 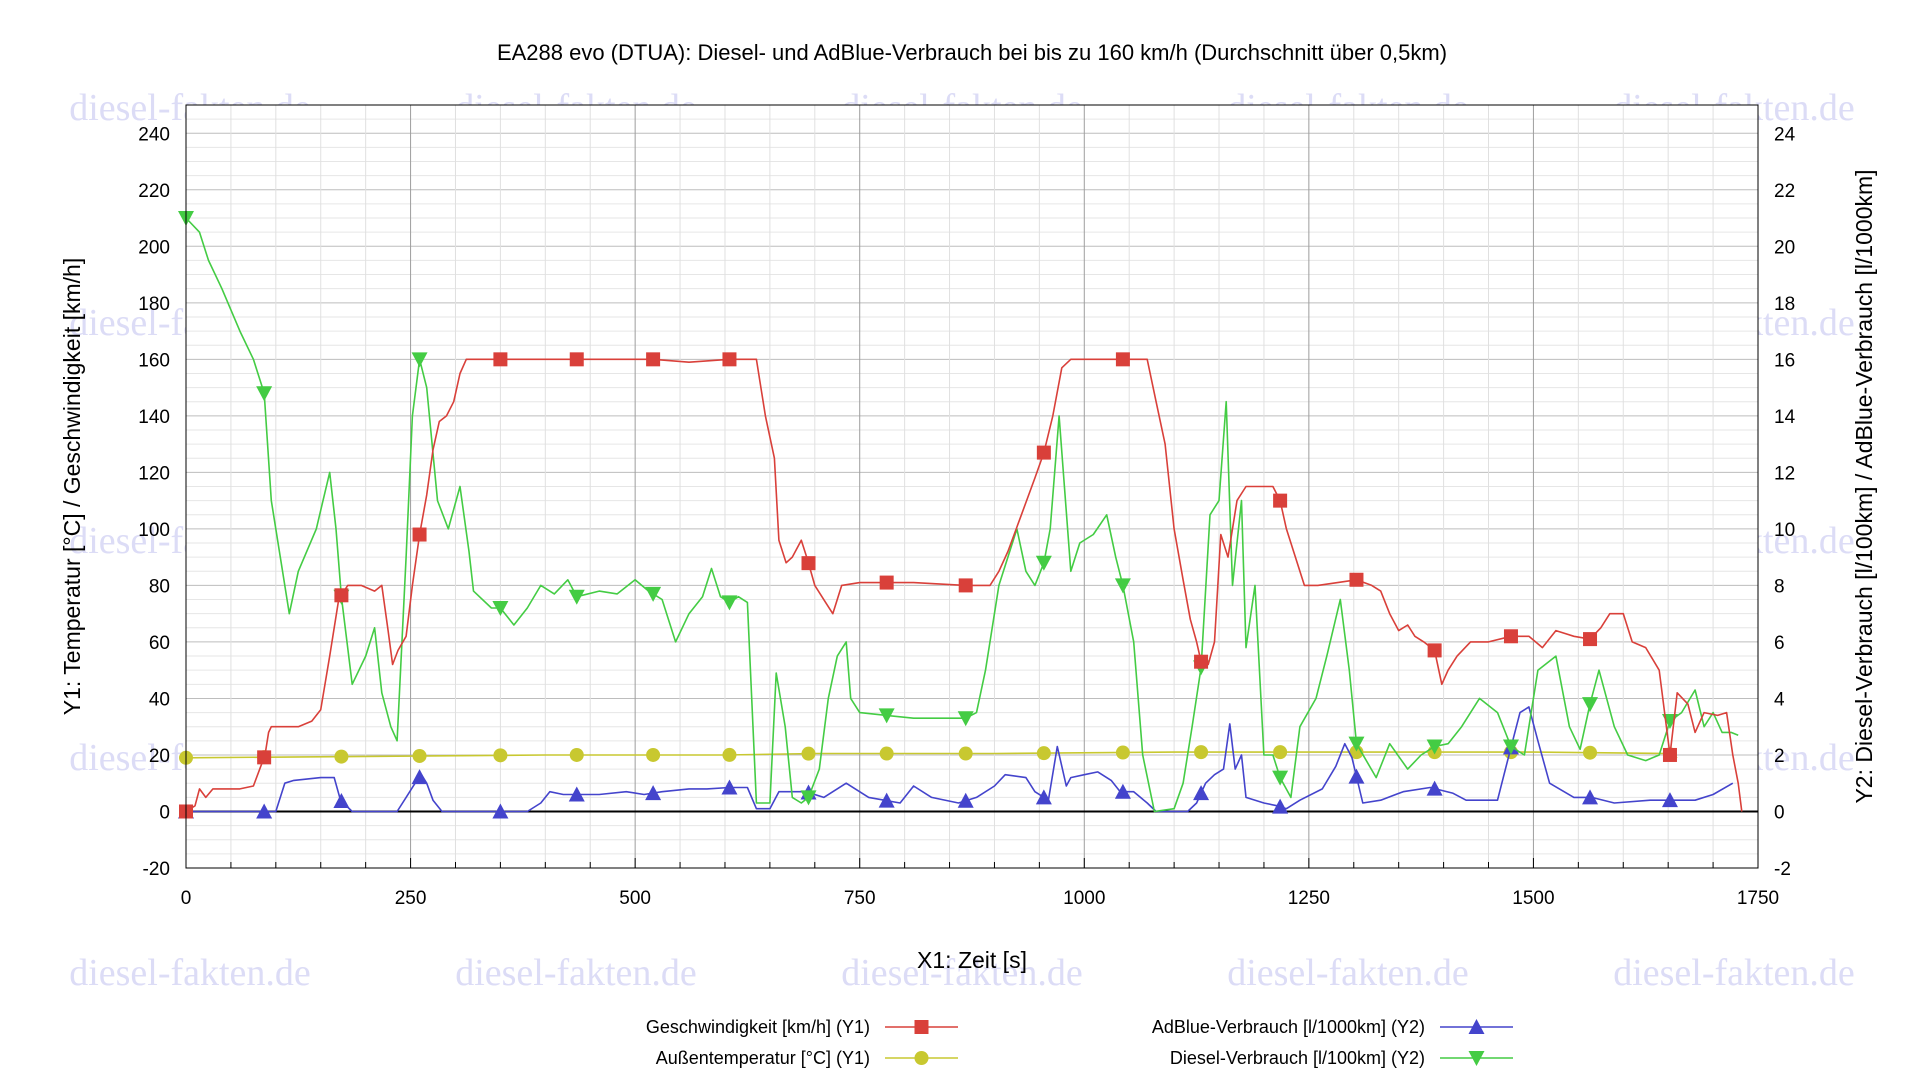 I want to click on y-right-tick-label: 22, so click(x=1784, y=191).